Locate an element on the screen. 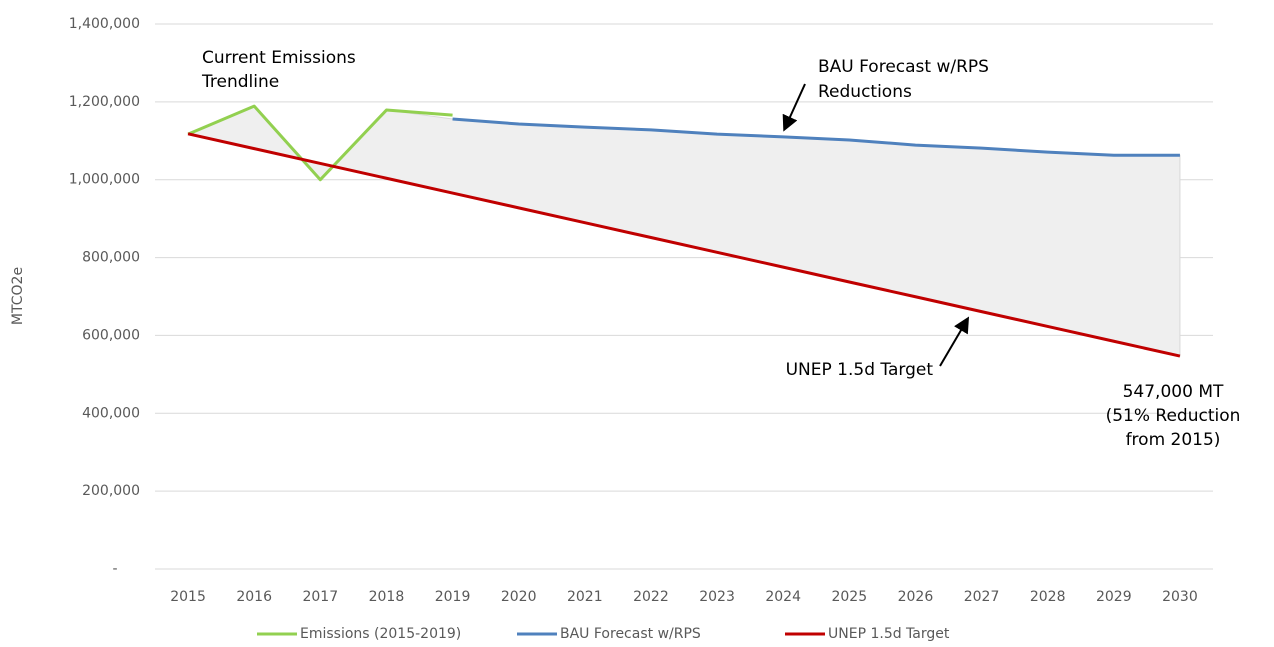 Image resolution: width=1274 pixels, height=647 pixels. x-tick-label: 2025 is located at coordinates (849, 597).